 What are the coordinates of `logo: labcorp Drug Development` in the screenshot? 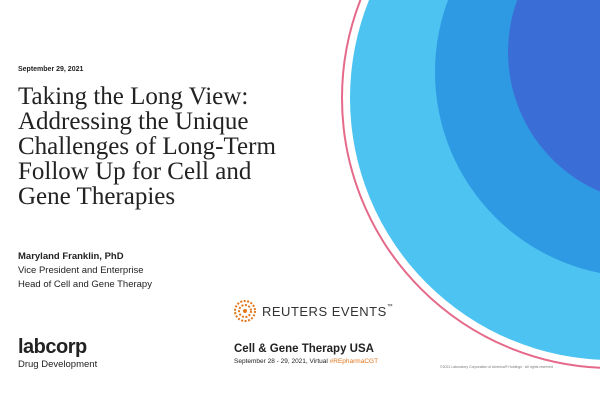 It's located at (57, 353).